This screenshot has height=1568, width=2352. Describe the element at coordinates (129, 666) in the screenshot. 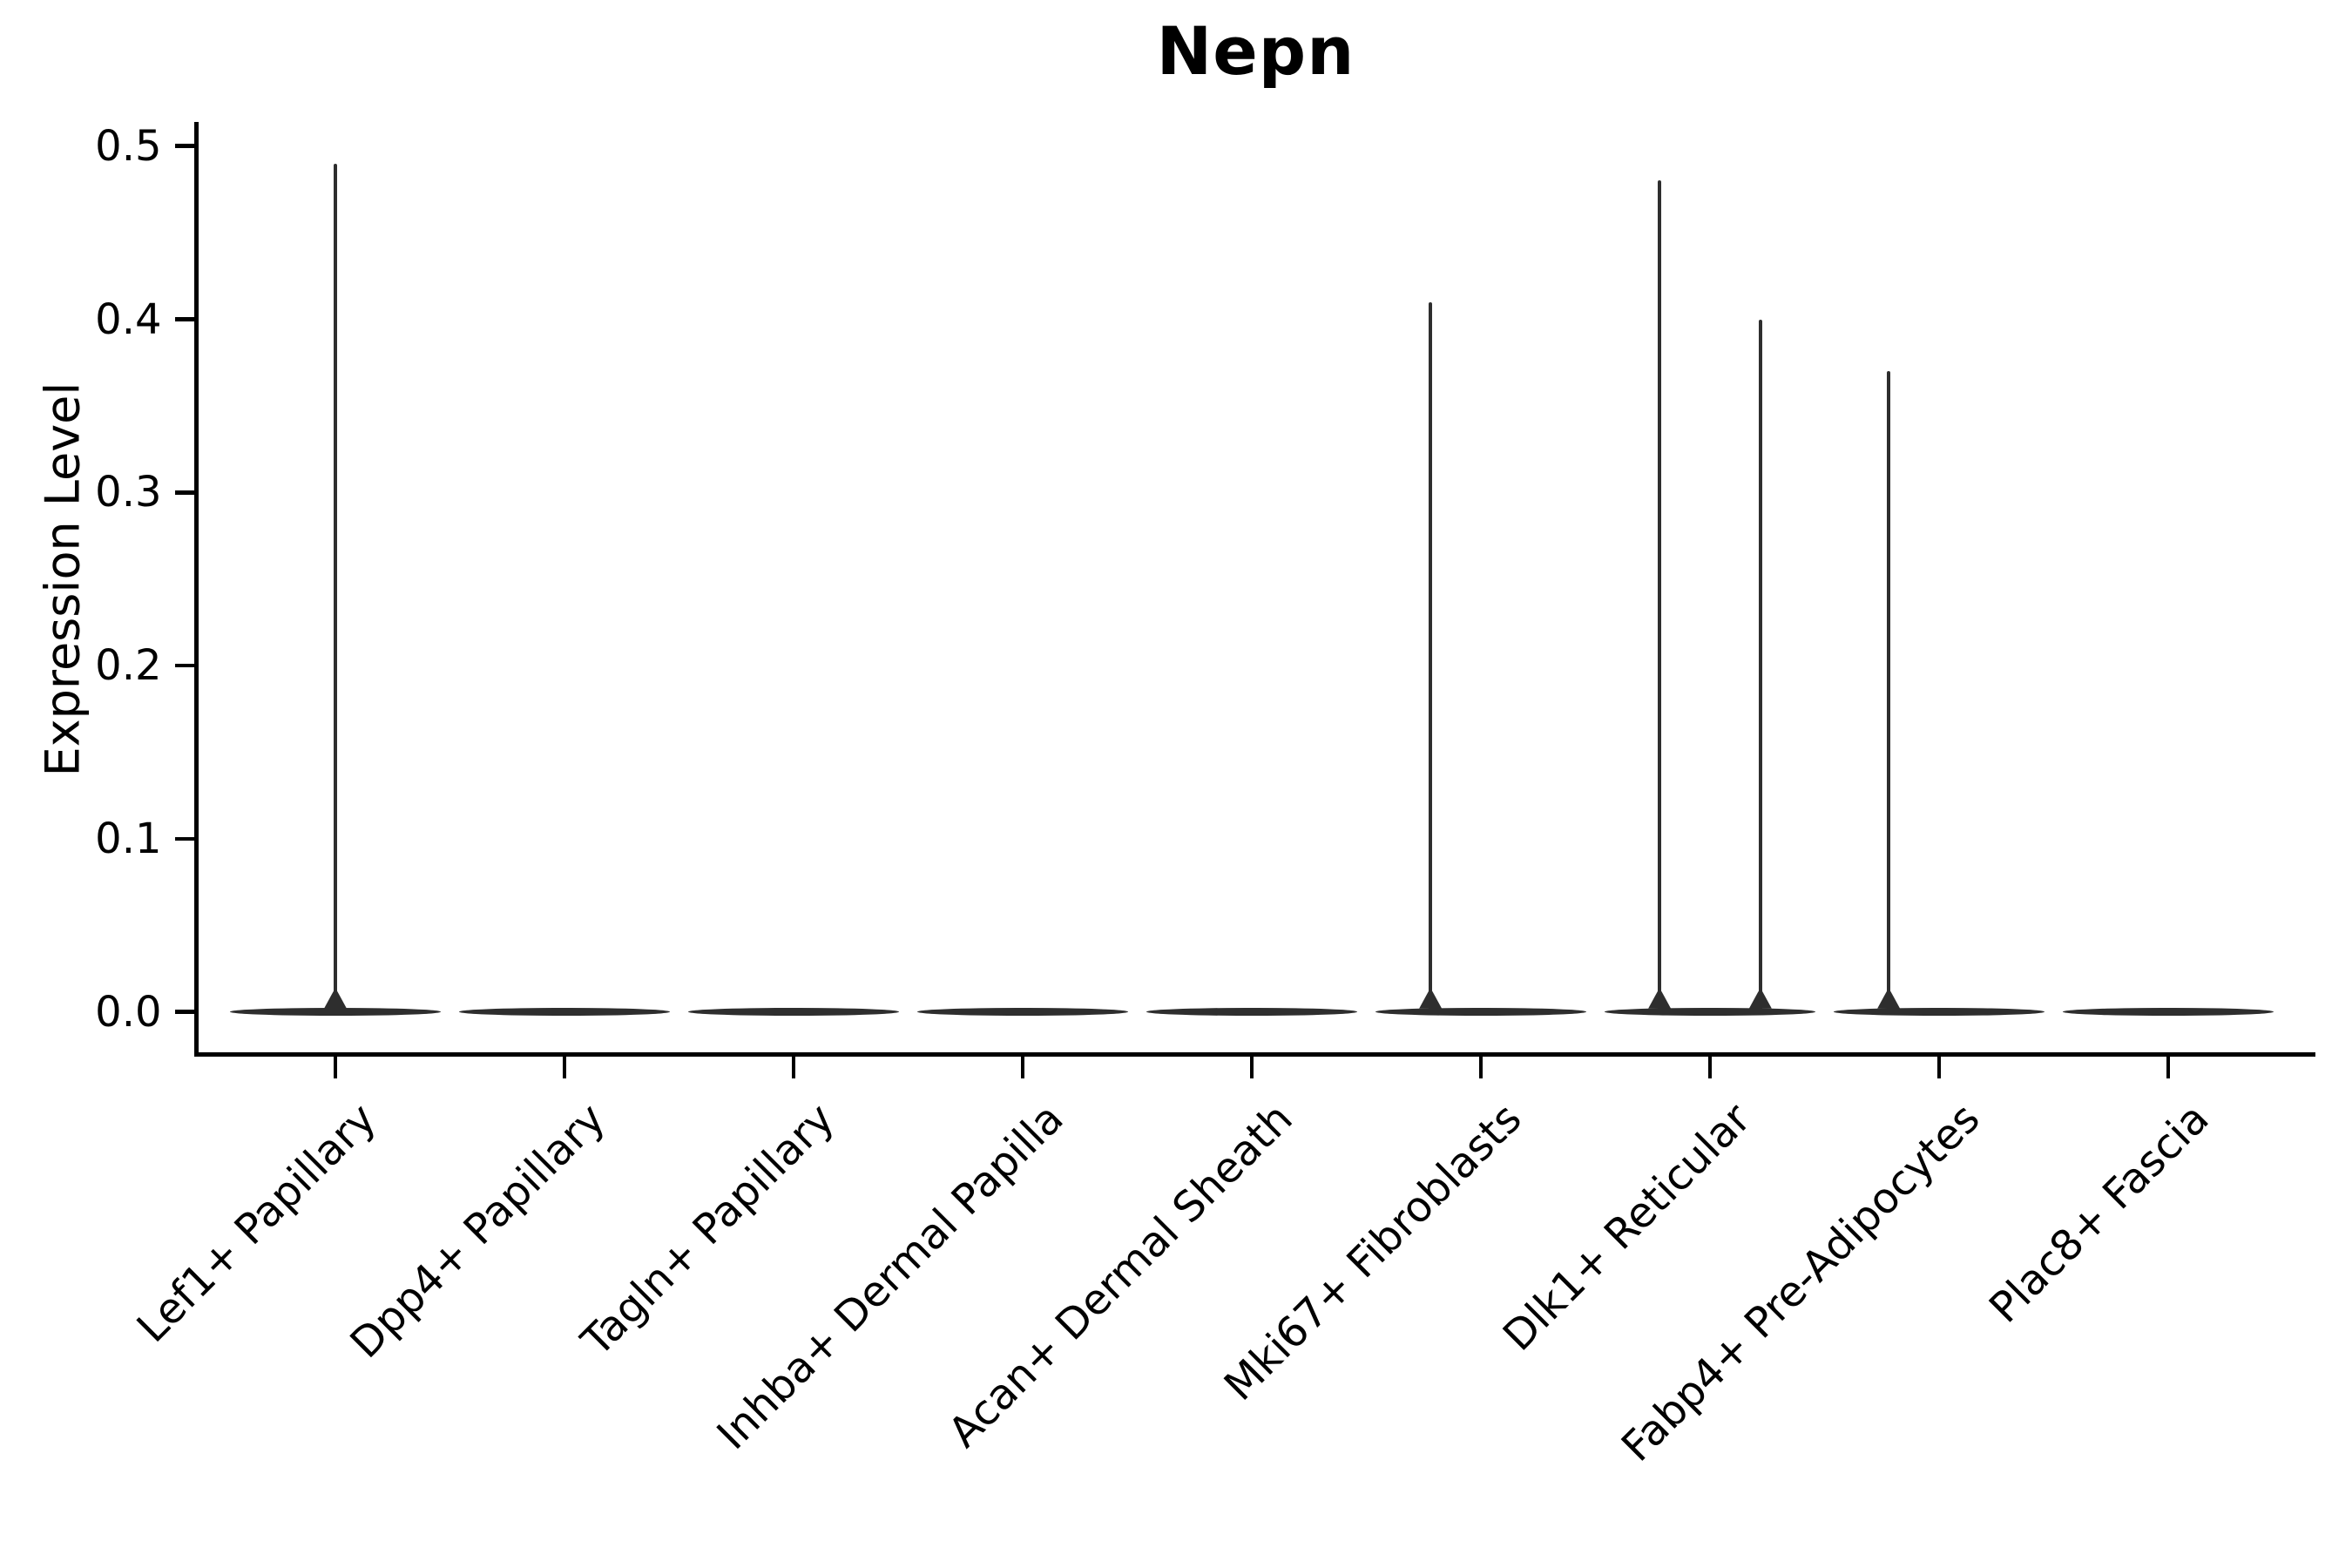

I see `y-tick-label: 0.2` at that location.